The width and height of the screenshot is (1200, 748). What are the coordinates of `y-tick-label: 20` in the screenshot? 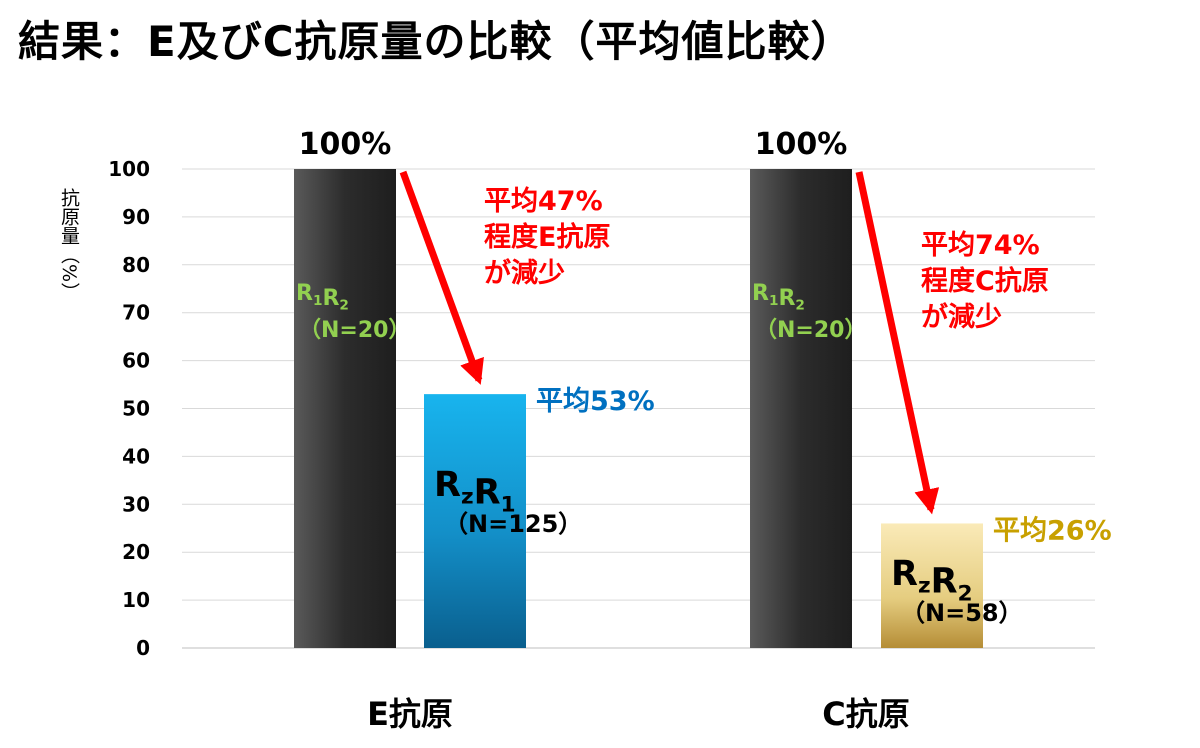 It's located at (136, 552).